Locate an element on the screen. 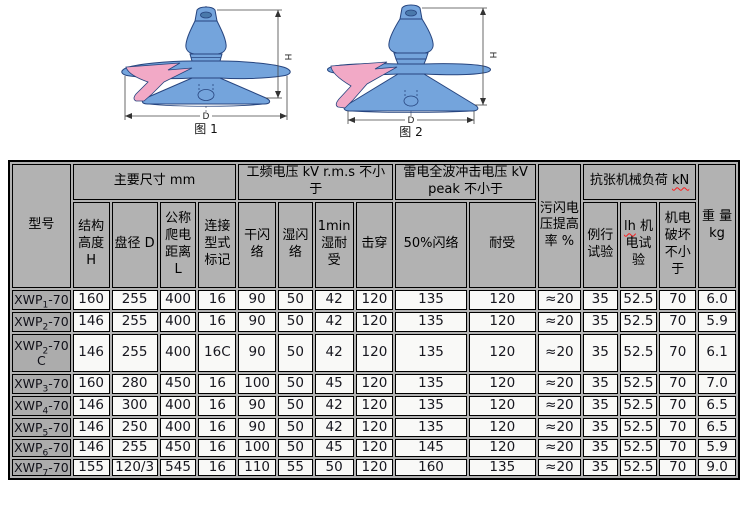 This screenshot has height=506, width=747. model-cell: XWP3-70 is located at coordinates (41, 383).